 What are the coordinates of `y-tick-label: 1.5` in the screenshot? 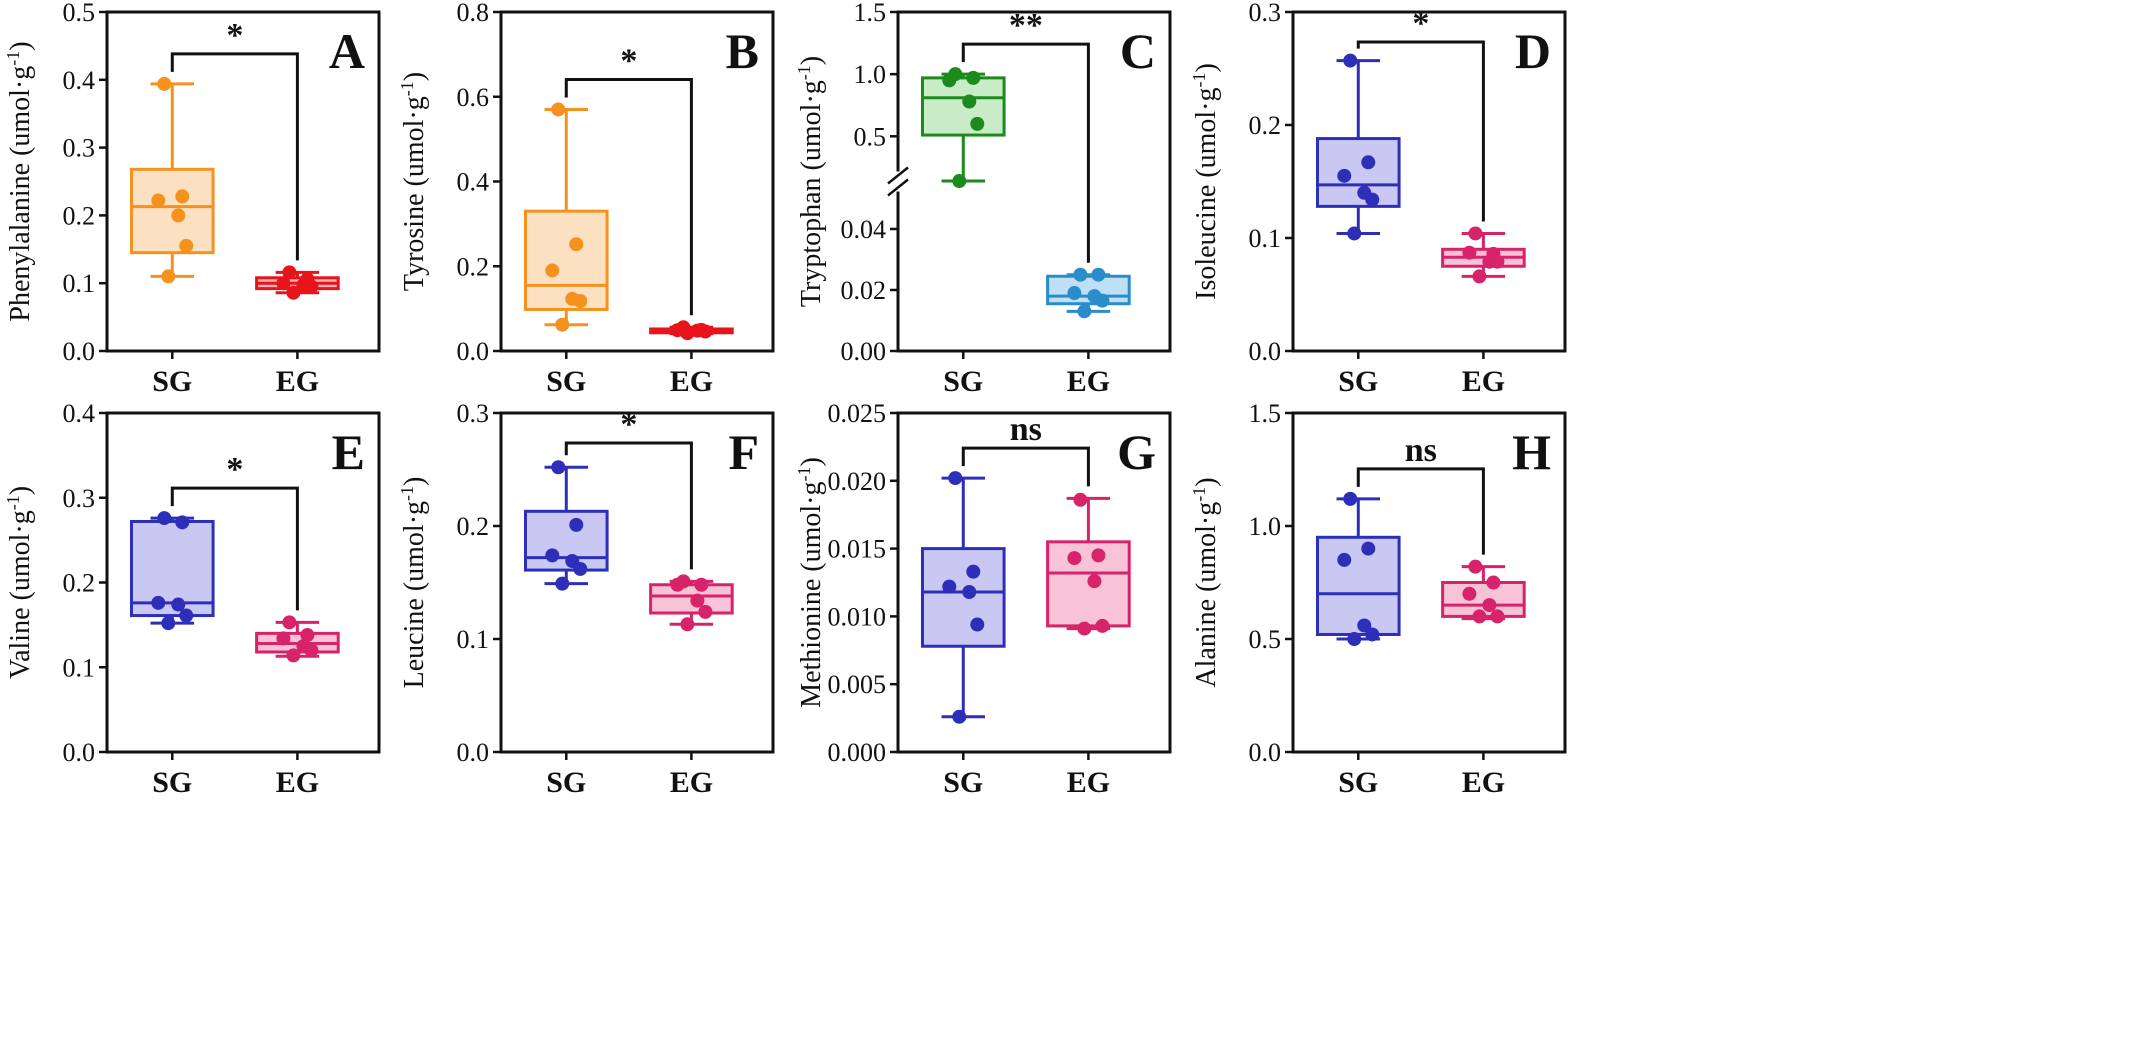 It's located at (870, 13).